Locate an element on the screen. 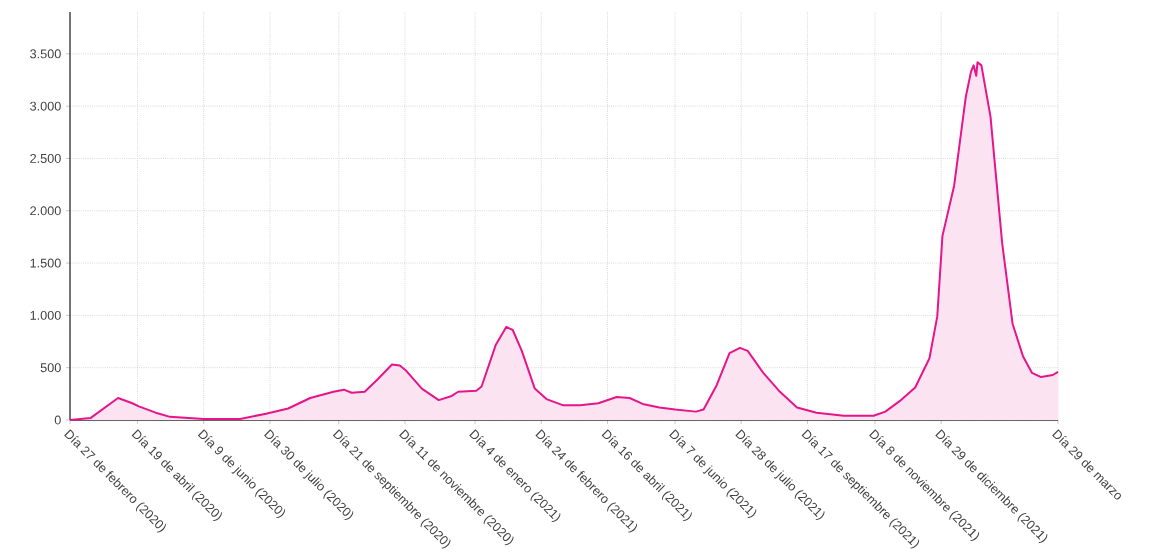 The height and width of the screenshot is (560, 1154). y-tick-label: 3.000 is located at coordinates (45, 106).